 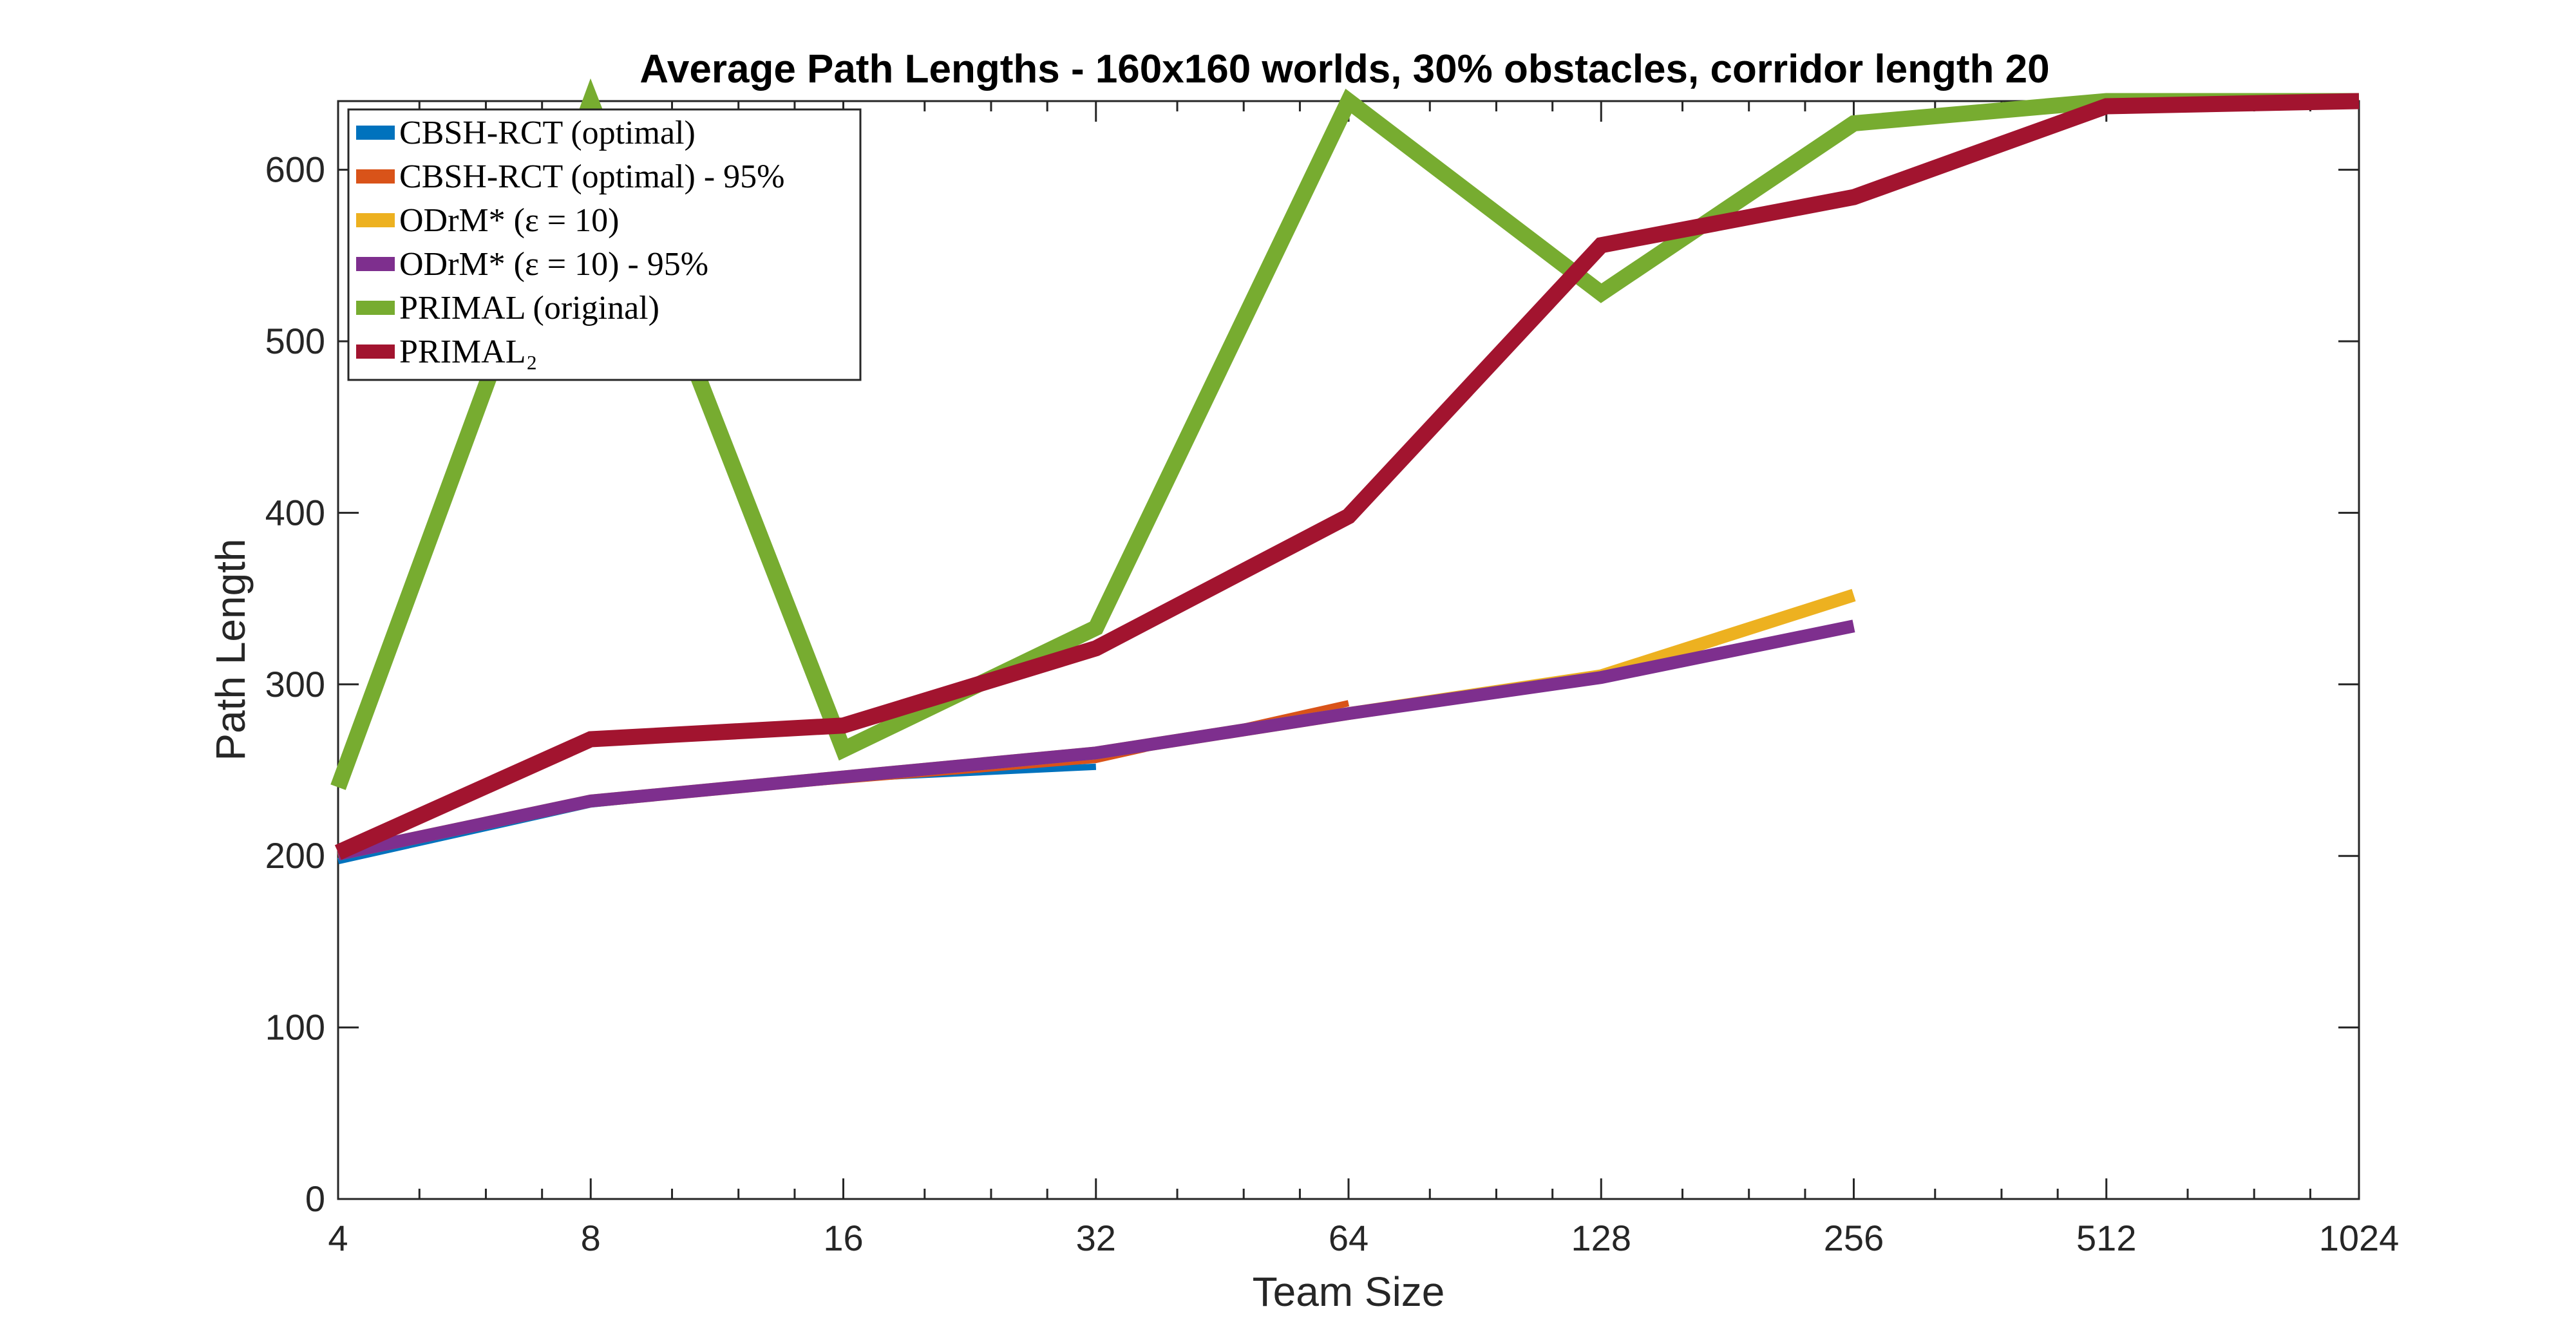 What do you see at coordinates (338, 1238) in the screenshot?
I see `x-tick-label: 4` at bounding box center [338, 1238].